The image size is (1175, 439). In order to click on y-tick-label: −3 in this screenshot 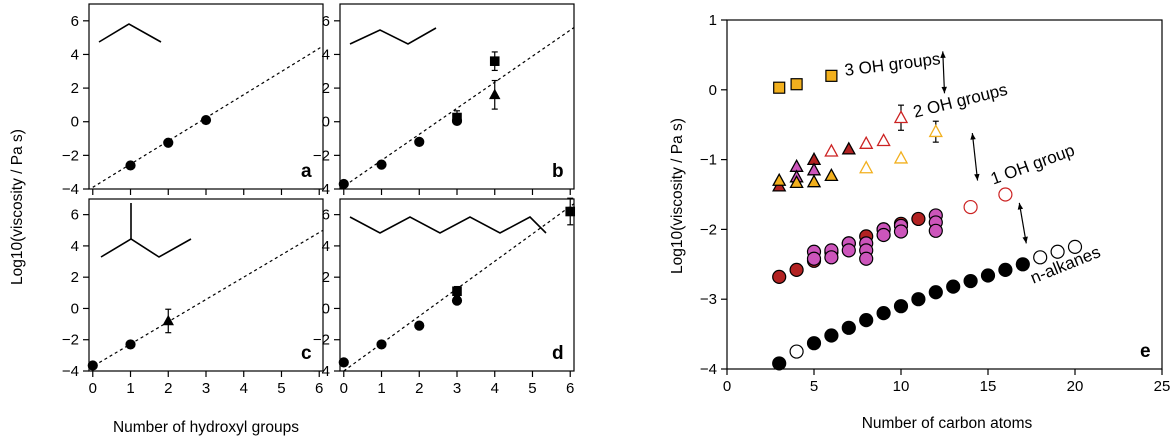, I will do `click(708, 299)`.